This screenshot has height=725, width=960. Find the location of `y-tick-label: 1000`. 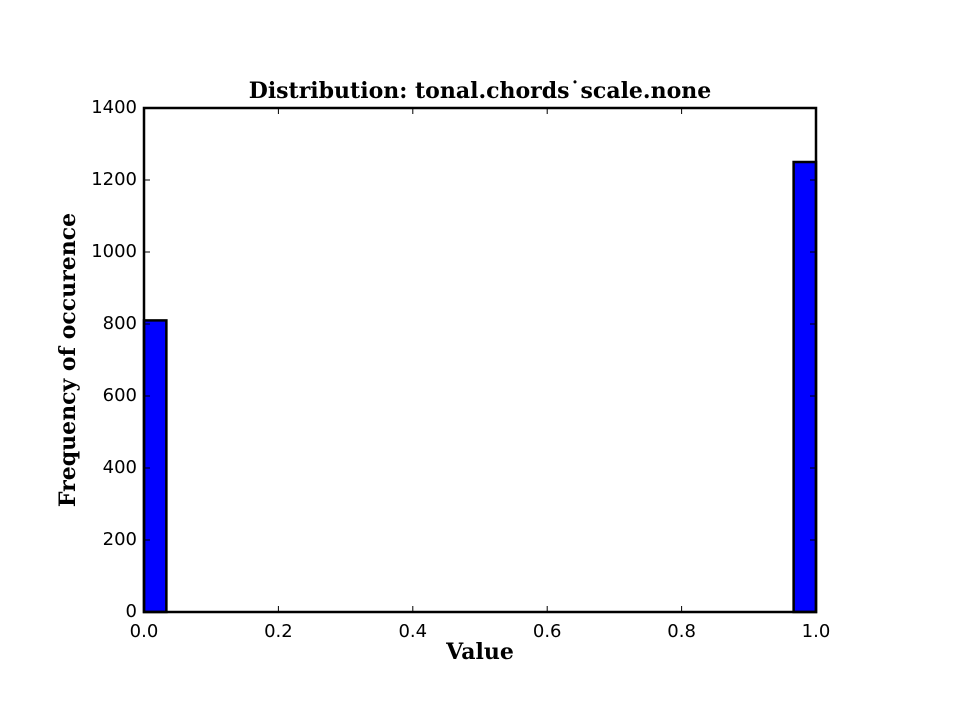

y-tick-label: 1000 is located at coordinates (114, 251).